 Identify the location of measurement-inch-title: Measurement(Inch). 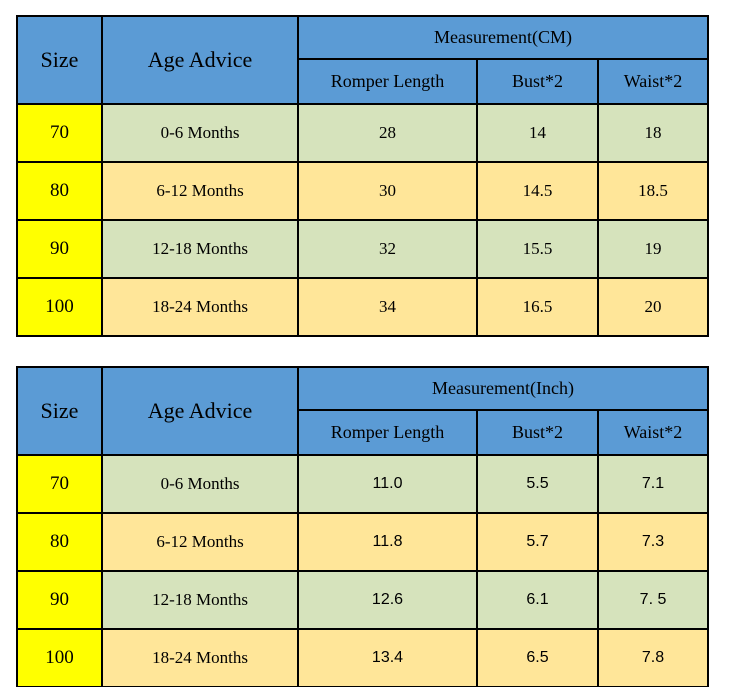
(503, 388).